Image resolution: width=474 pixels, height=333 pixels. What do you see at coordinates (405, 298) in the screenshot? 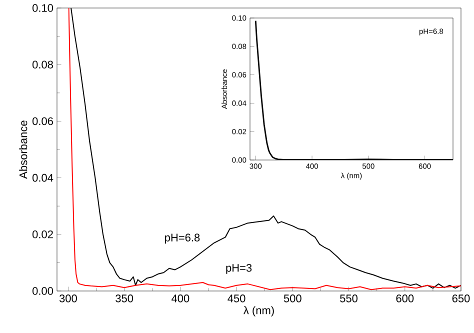
I see `x-tick-label: 600` at bounding box center [405, 298].